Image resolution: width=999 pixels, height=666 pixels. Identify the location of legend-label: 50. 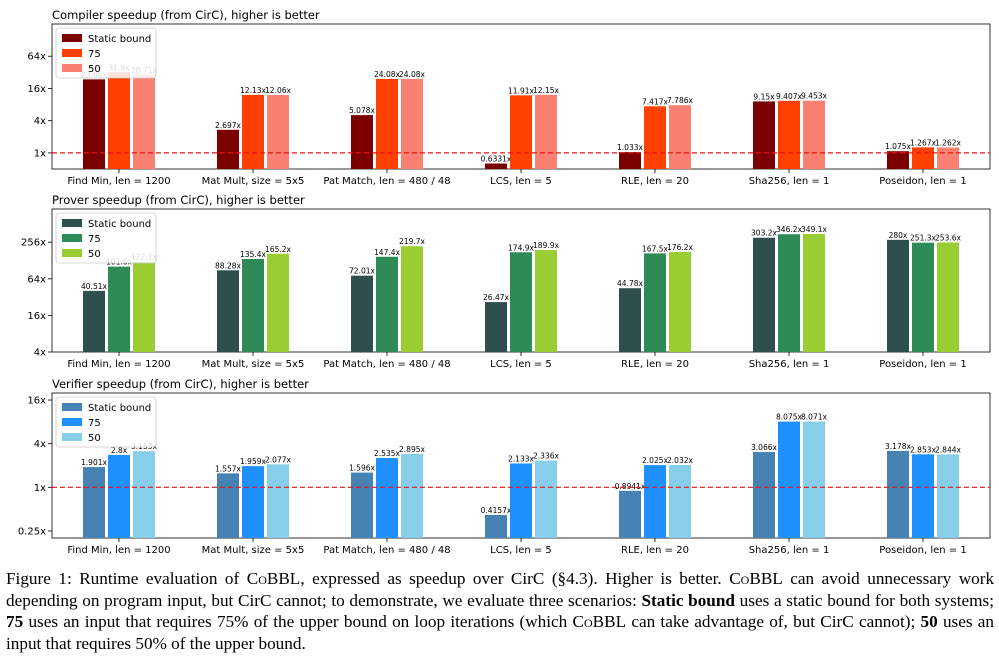
(94, 254).